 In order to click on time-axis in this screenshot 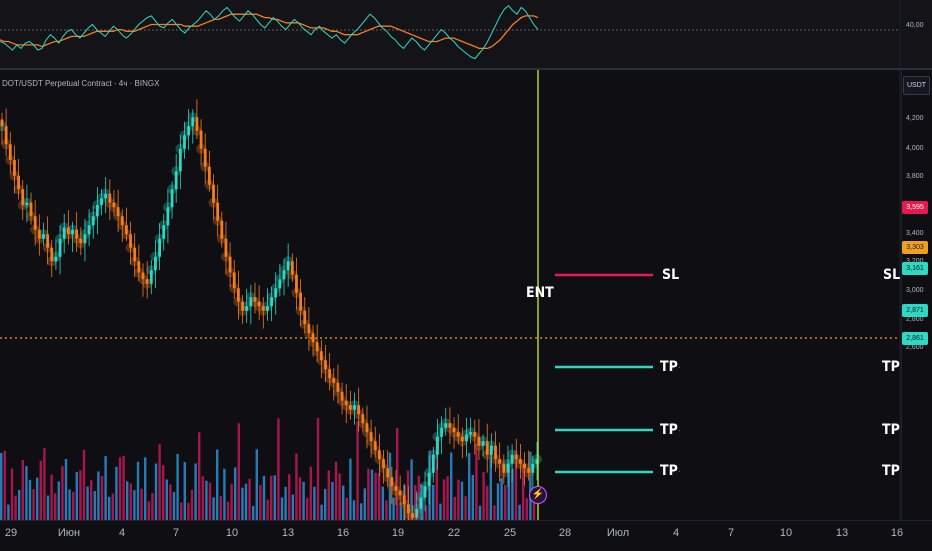, I will do `click(466, 535)`.